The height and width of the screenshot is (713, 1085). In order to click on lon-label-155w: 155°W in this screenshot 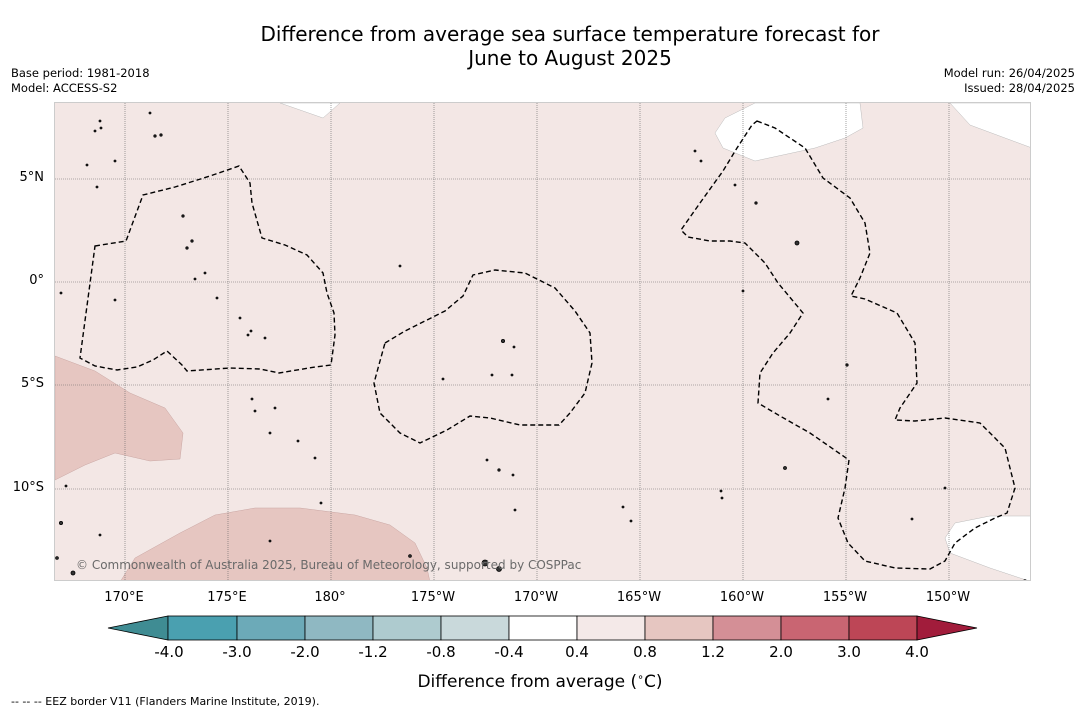, I will do `click(845, 597)`.